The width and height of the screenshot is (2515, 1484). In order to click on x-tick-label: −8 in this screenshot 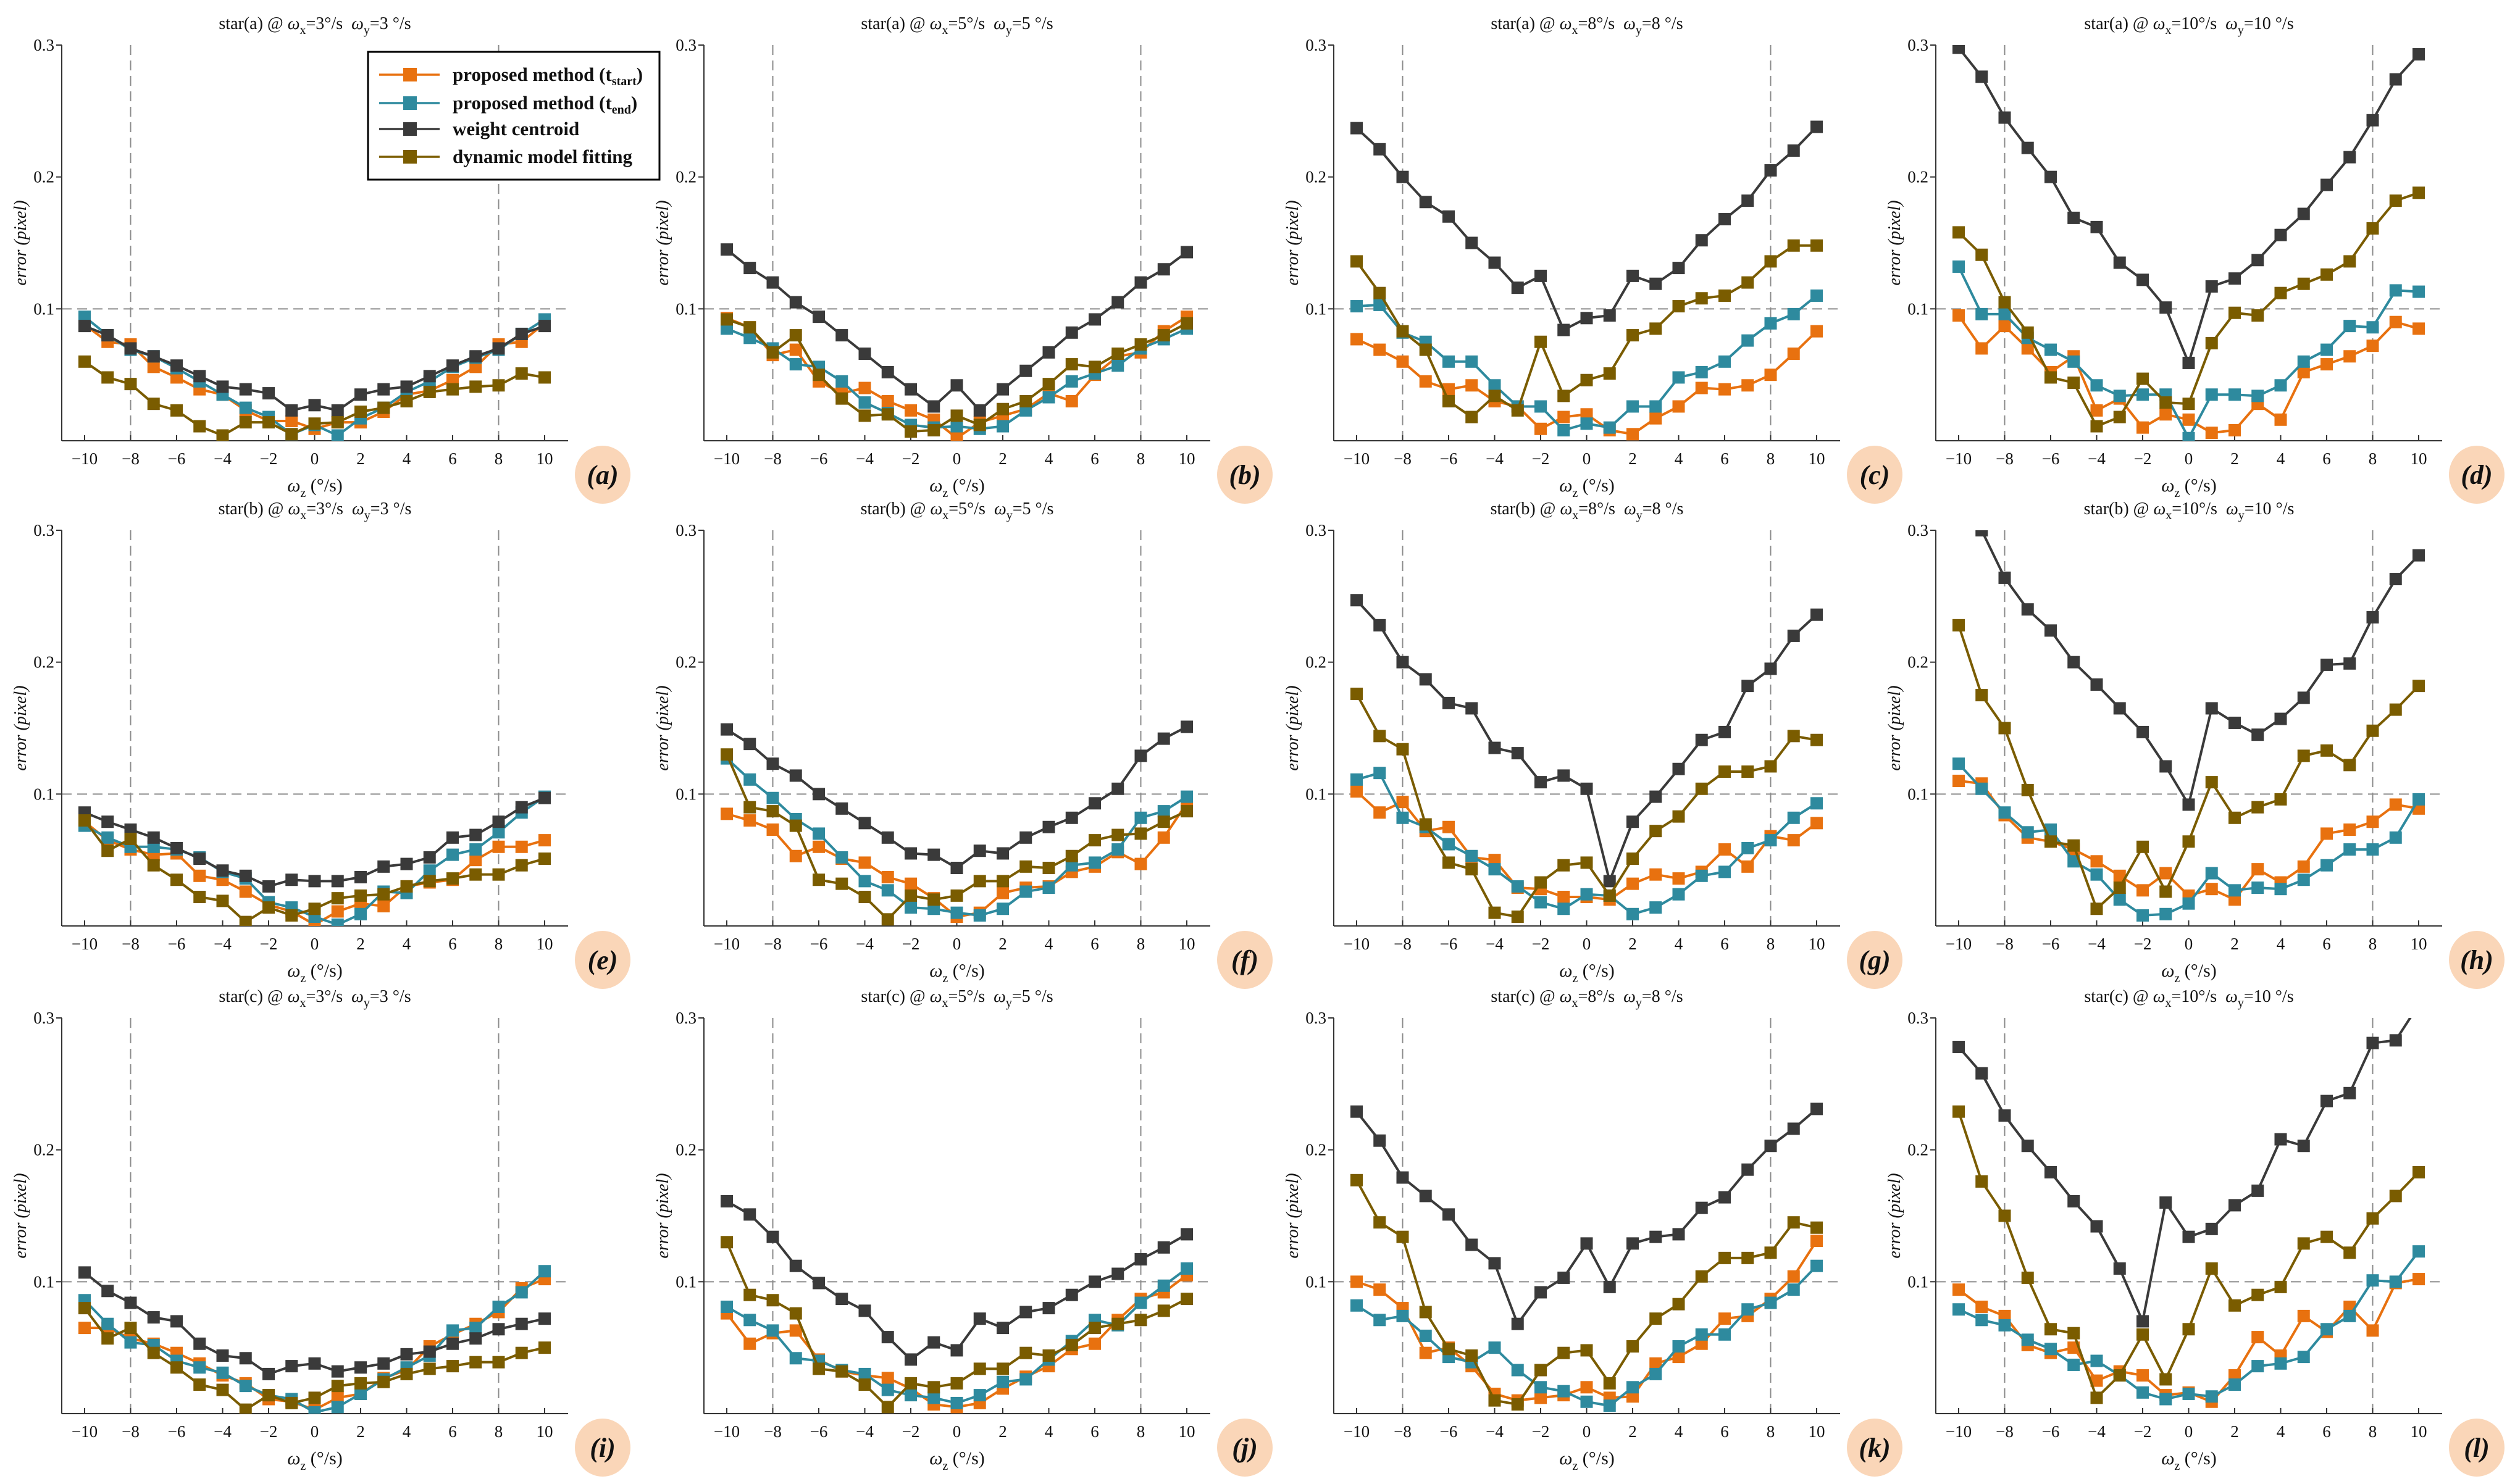, I will do `click(131, 944)`.